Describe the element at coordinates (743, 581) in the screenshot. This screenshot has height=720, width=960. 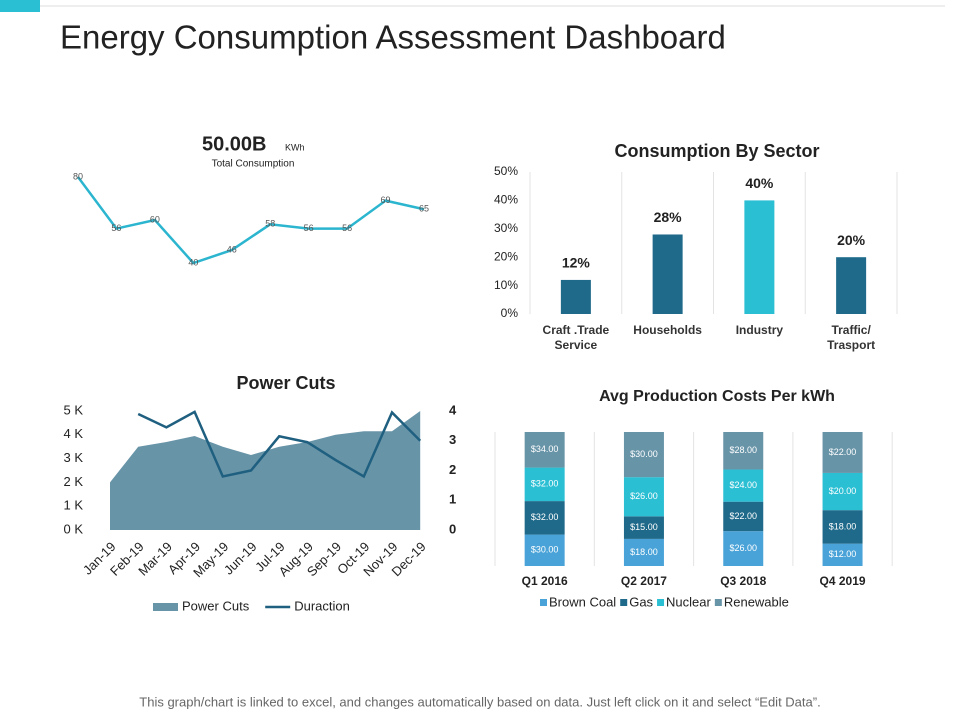
I see `x-tick-label: Q3 2018` at that location.